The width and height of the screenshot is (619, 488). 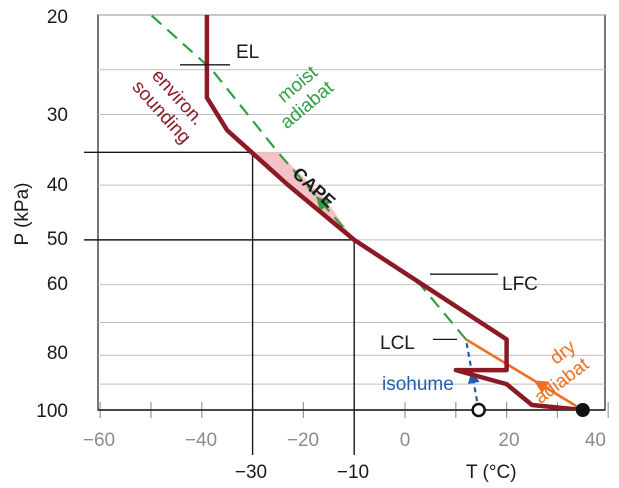 What do you see at coordinates (595, 440) in the screenshot?
I see `x-tick-label: 40` at bounding box center [595, 440].